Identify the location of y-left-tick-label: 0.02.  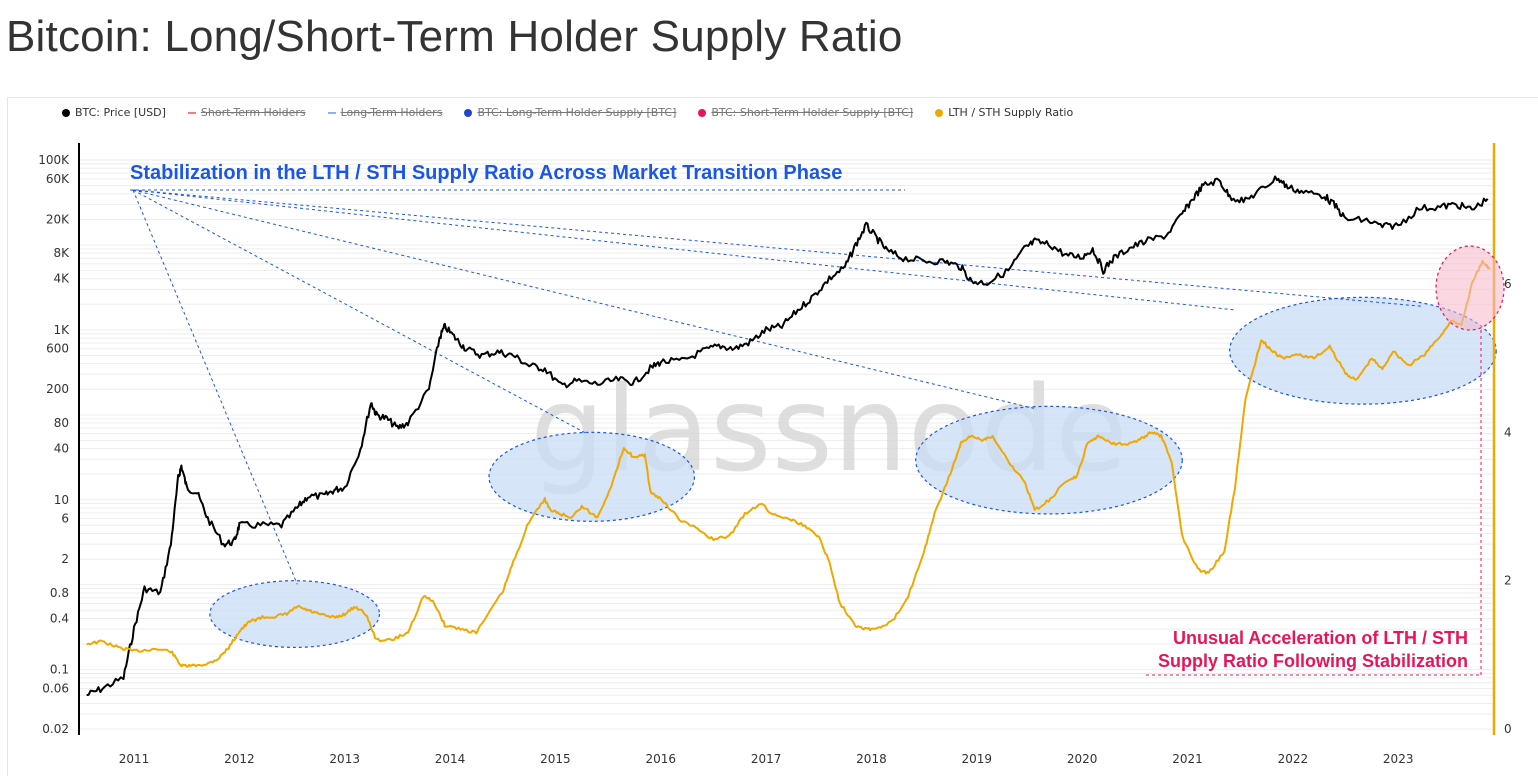
(55, 729).